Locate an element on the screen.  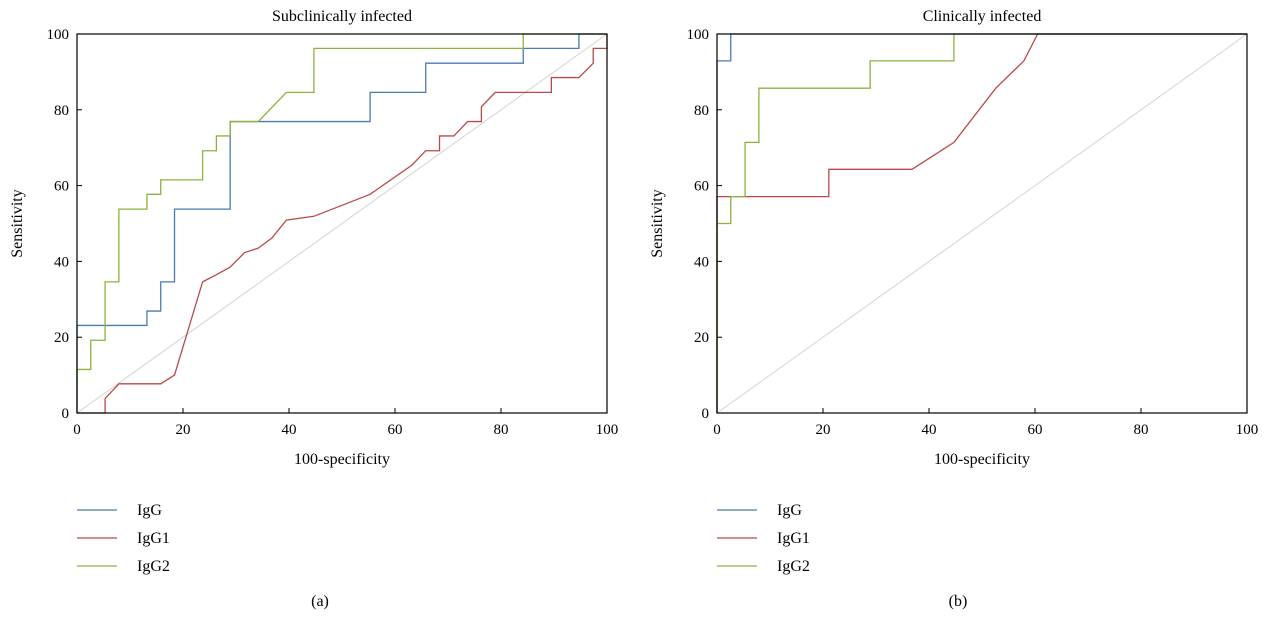
panel-label: (b) is located at coordinates (958, 601).